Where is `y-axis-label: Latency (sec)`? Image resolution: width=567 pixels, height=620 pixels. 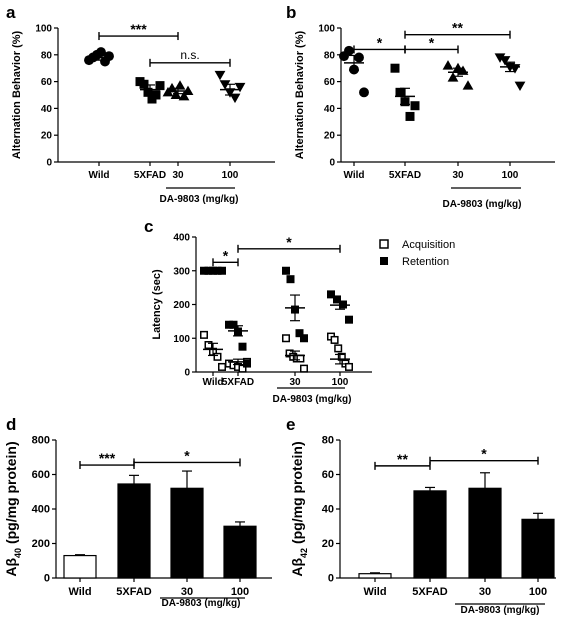 y-axis-label: Latency (sec) is located at coordinates (157, 304).